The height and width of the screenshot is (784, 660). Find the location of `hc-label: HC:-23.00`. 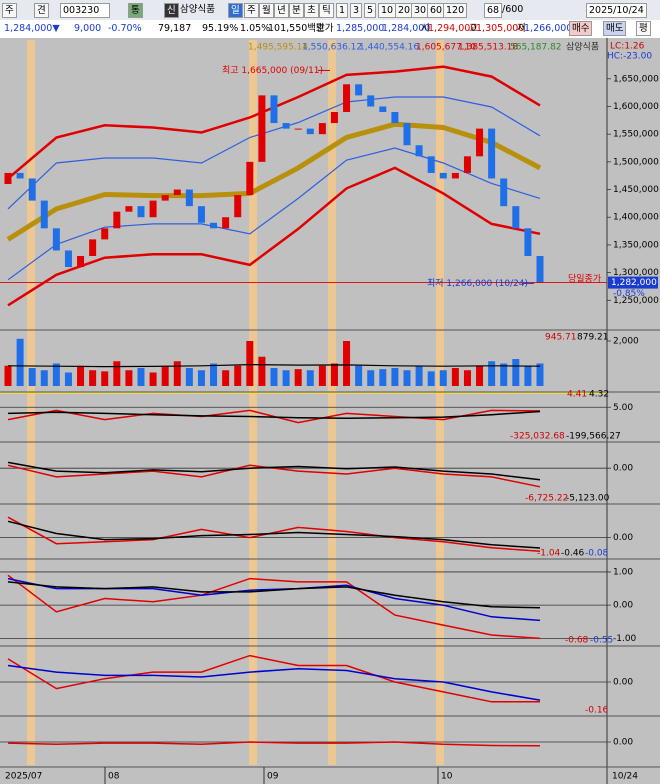

hc-label: HC:-23.00 is located at coordinates (629, 57).